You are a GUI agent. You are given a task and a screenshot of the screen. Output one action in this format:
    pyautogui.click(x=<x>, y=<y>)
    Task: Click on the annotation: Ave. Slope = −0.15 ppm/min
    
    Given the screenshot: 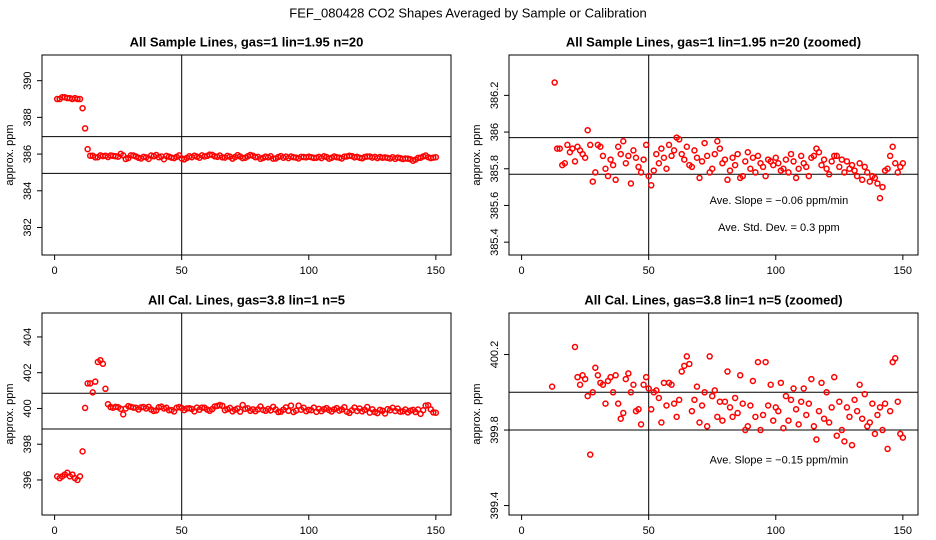 What is the action you would take?
    pyautogui.click(x=779, y=460)
    